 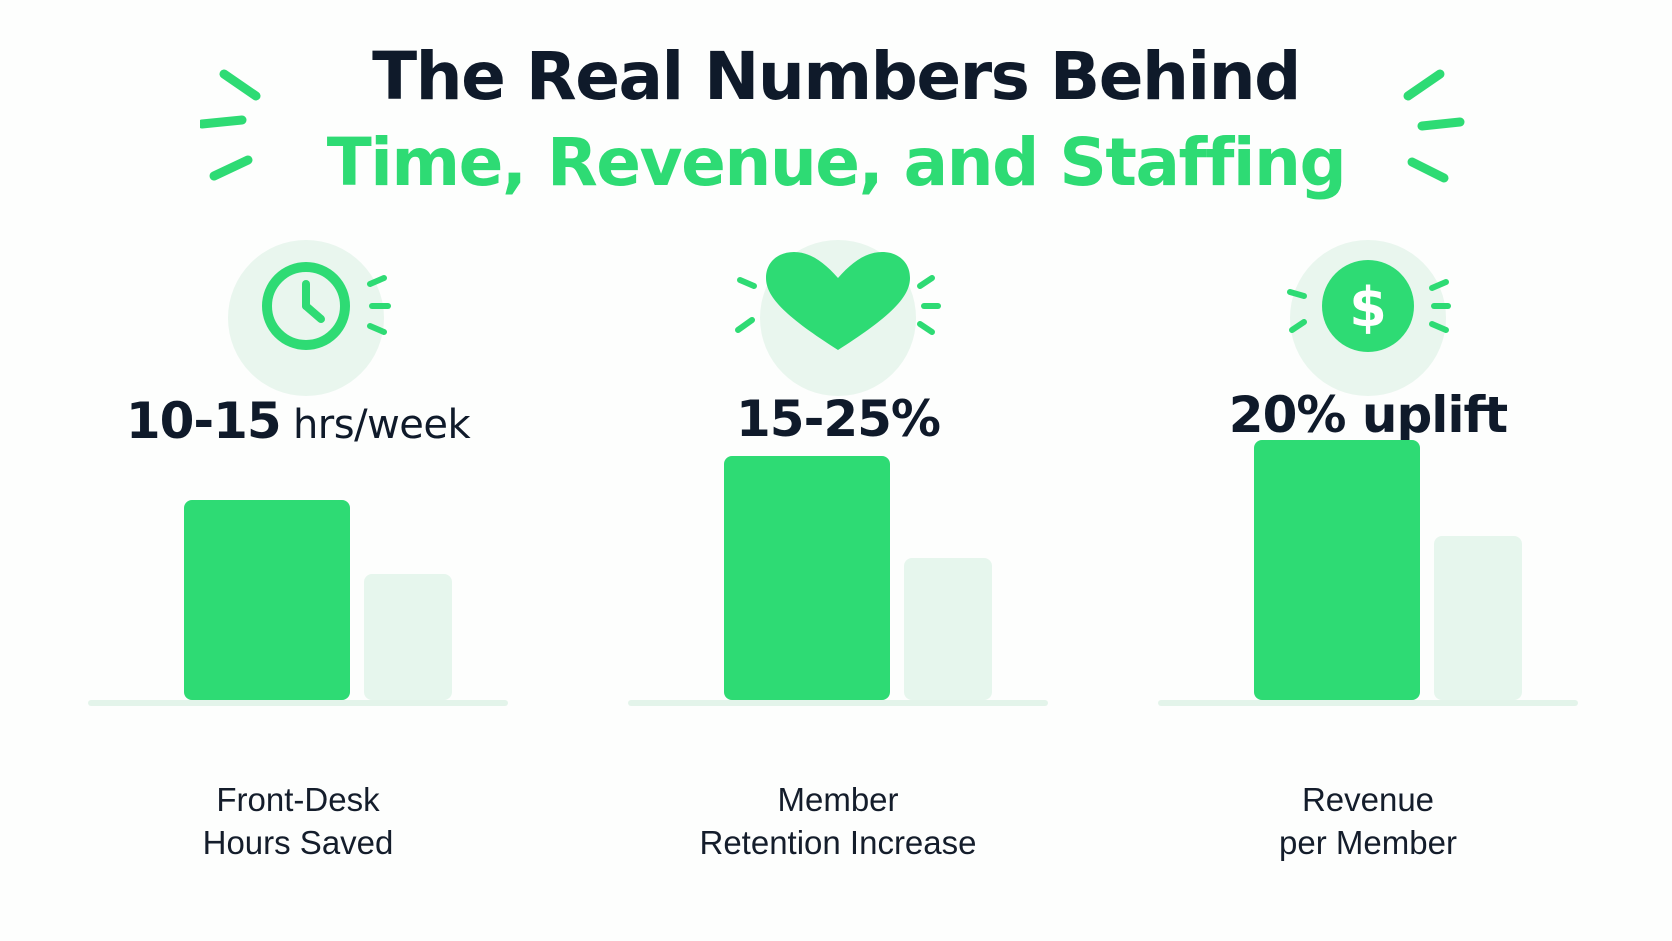 I want to click on stat-value-main: 20% uplift, so click(x=1368, y=415).